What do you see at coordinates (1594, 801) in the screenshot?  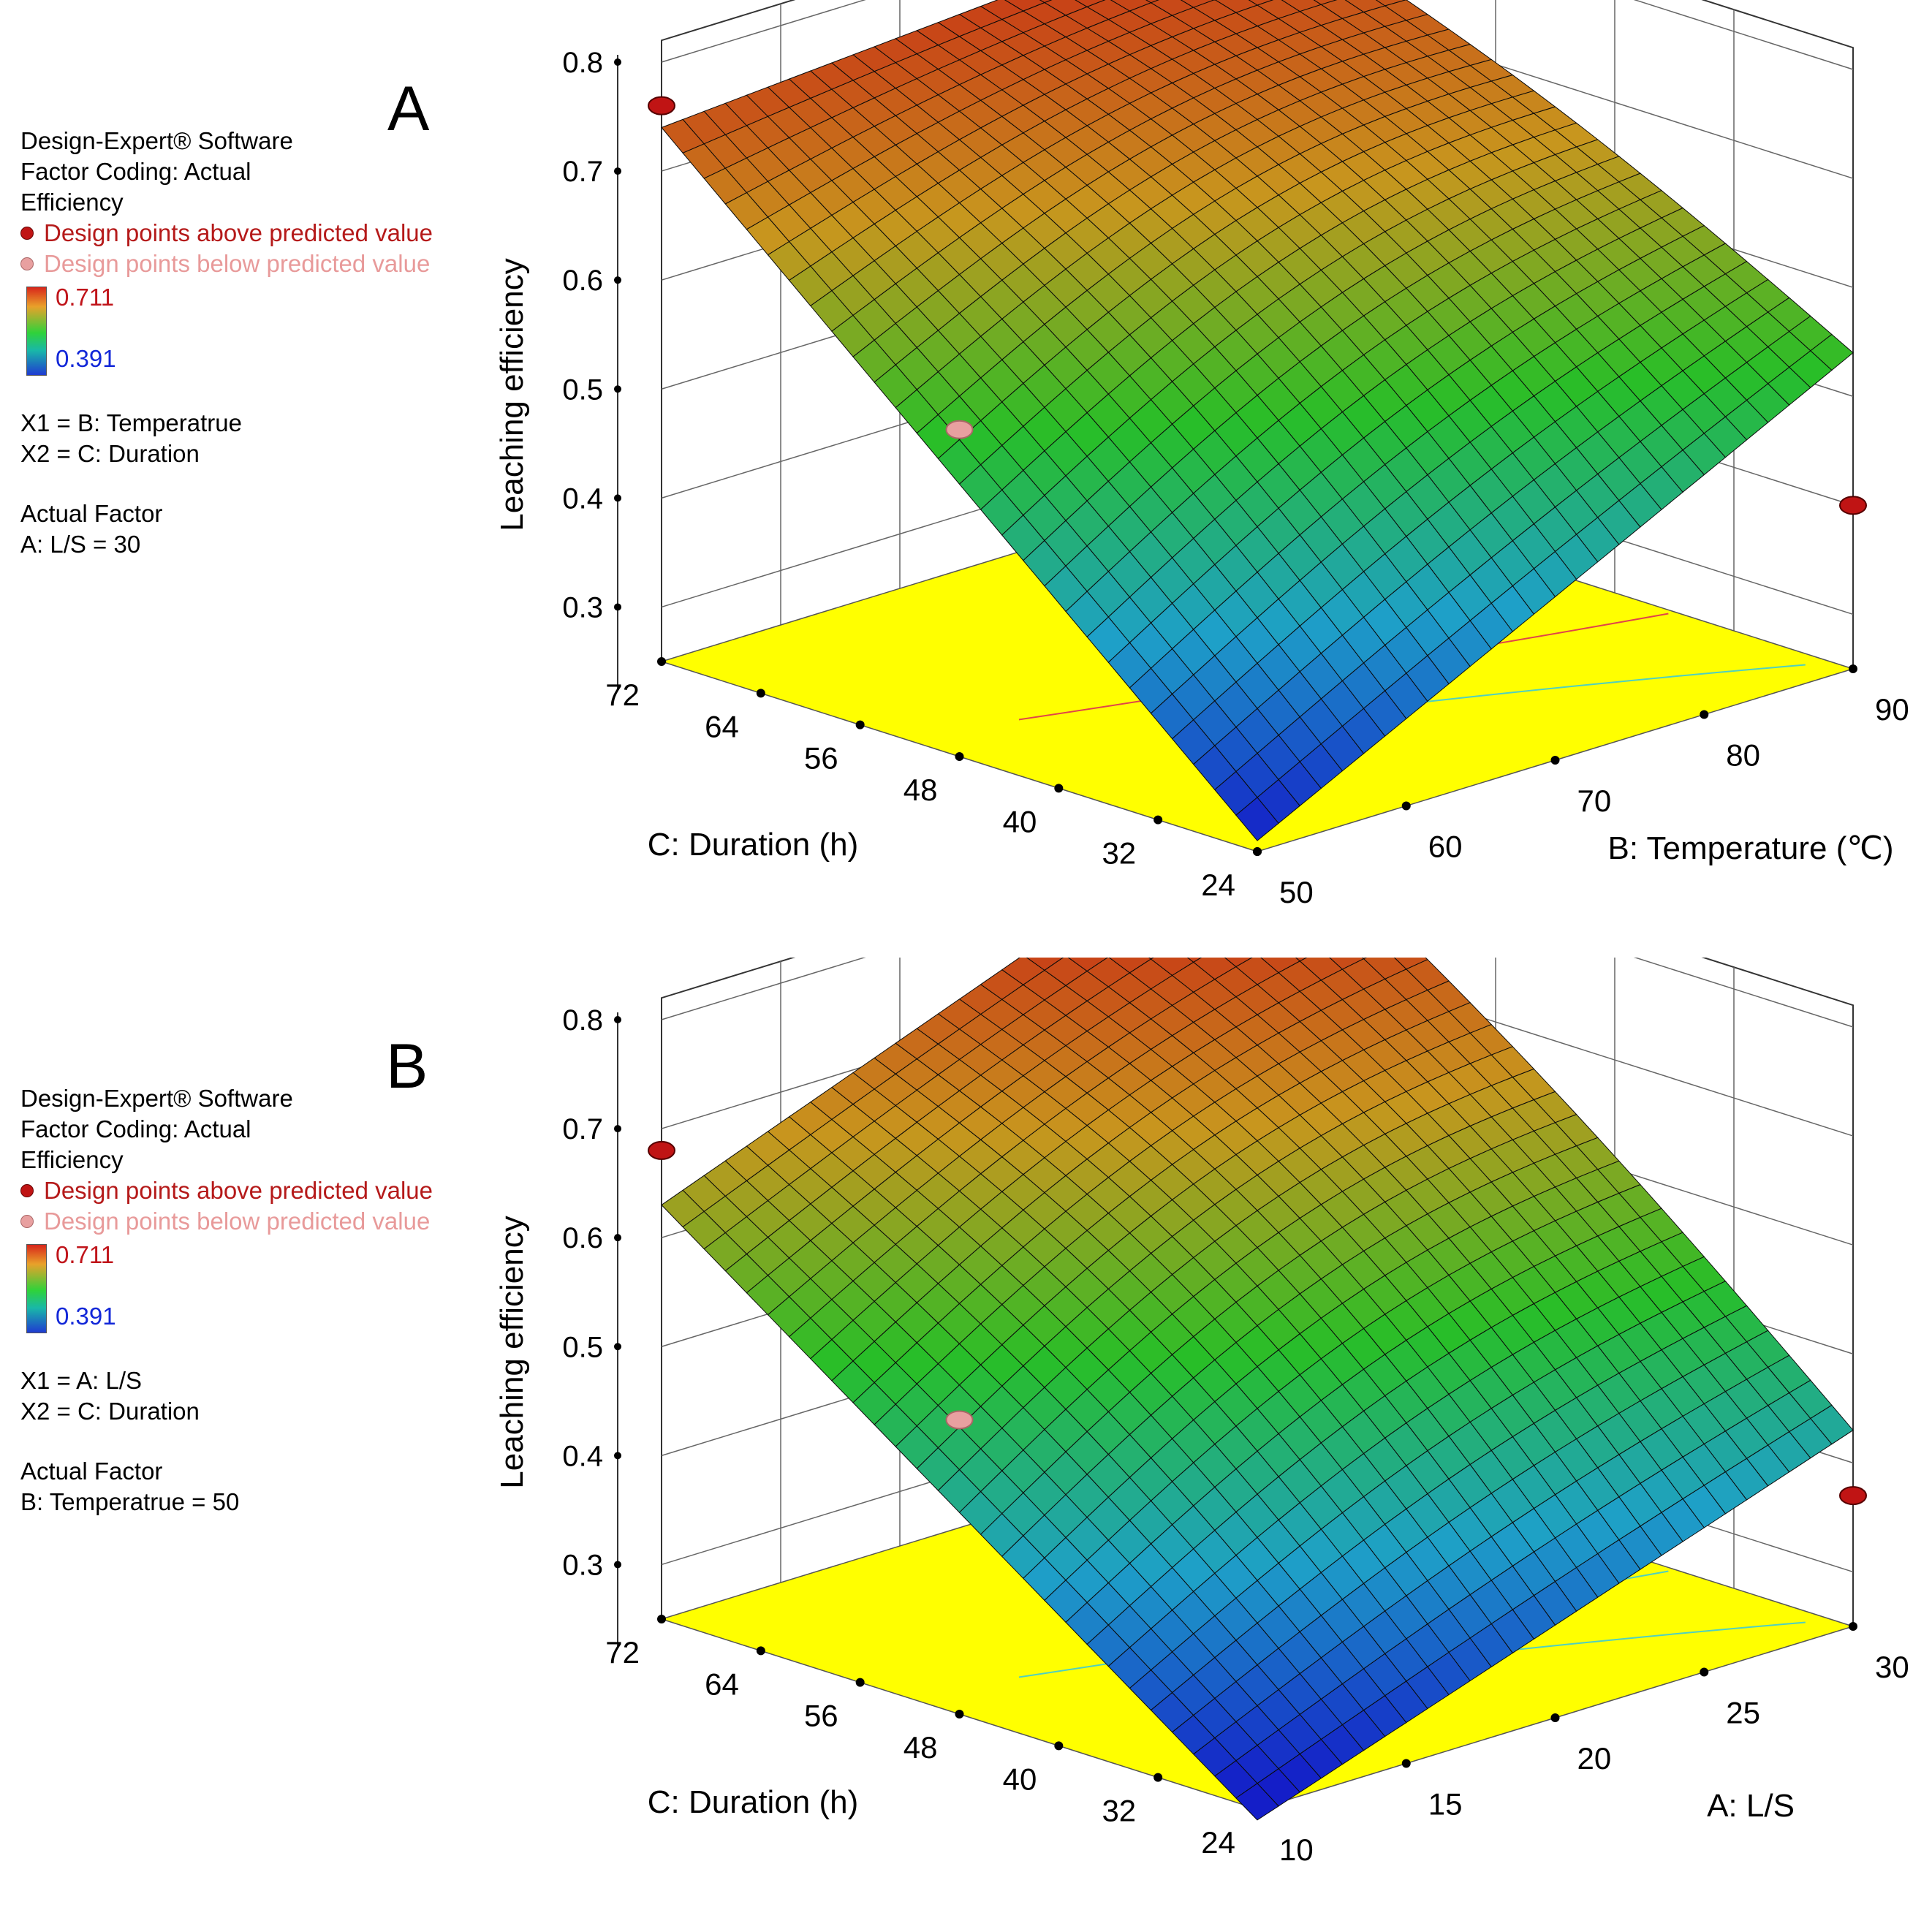 I see `y-tick-label: 70` at bounding box center [1594, 801].